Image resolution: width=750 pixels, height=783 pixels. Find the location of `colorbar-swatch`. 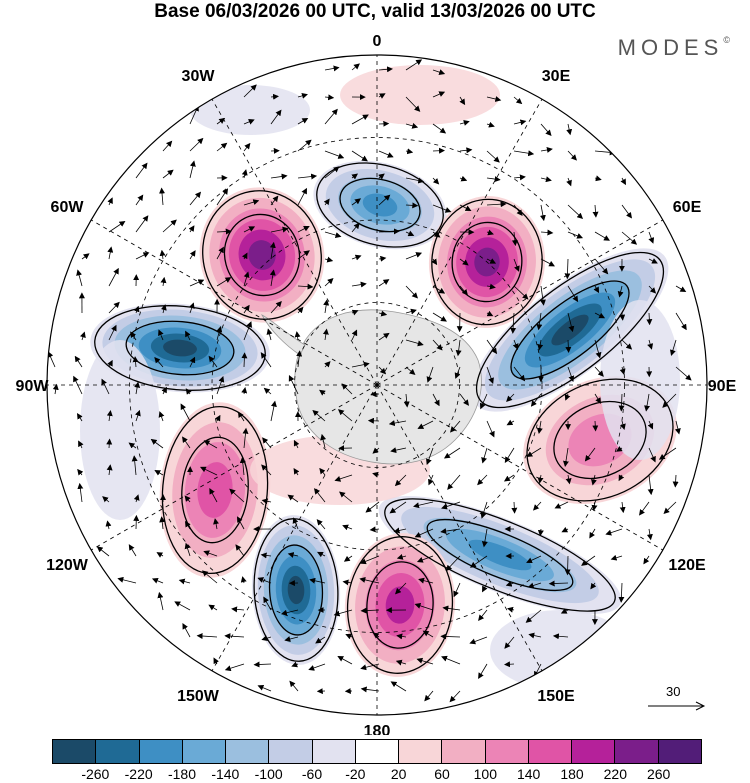

colorbar-swatch is located at coordinates (333, 751).